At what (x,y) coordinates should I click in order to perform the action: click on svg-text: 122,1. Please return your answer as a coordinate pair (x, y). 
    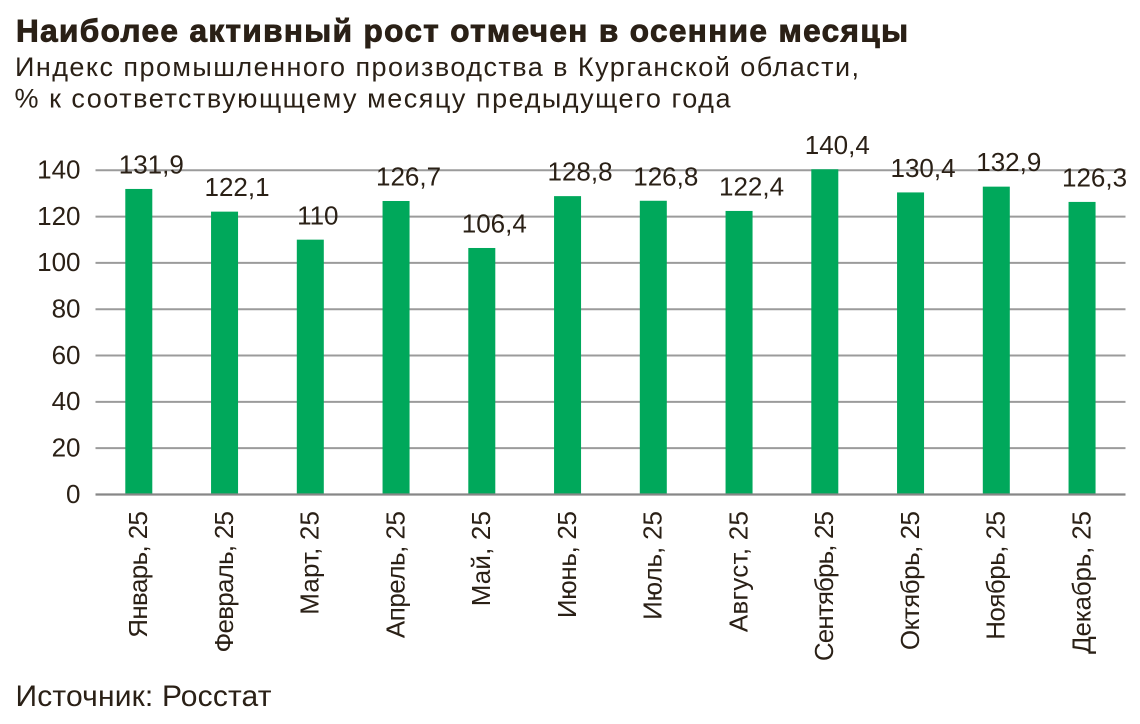
    Looking at the image, I should click on (237, 187).